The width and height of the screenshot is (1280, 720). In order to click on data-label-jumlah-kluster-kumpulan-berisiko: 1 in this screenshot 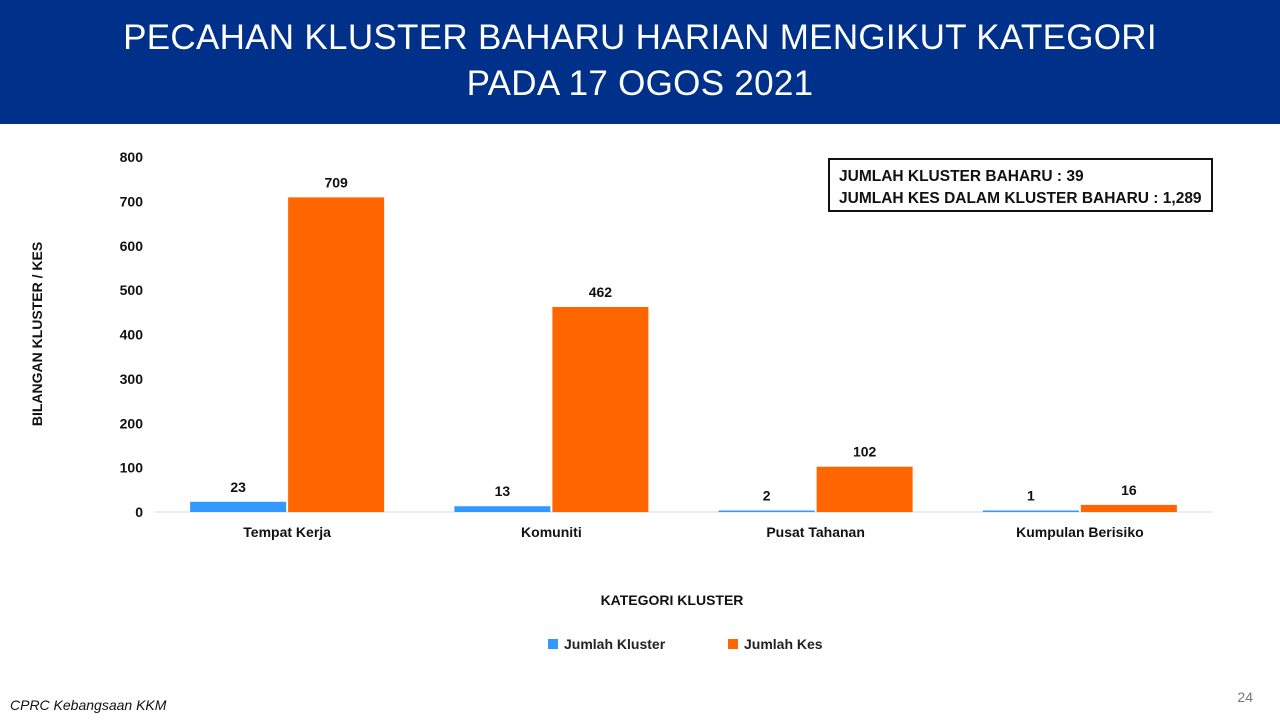, I will do `click(1031, 496)`.